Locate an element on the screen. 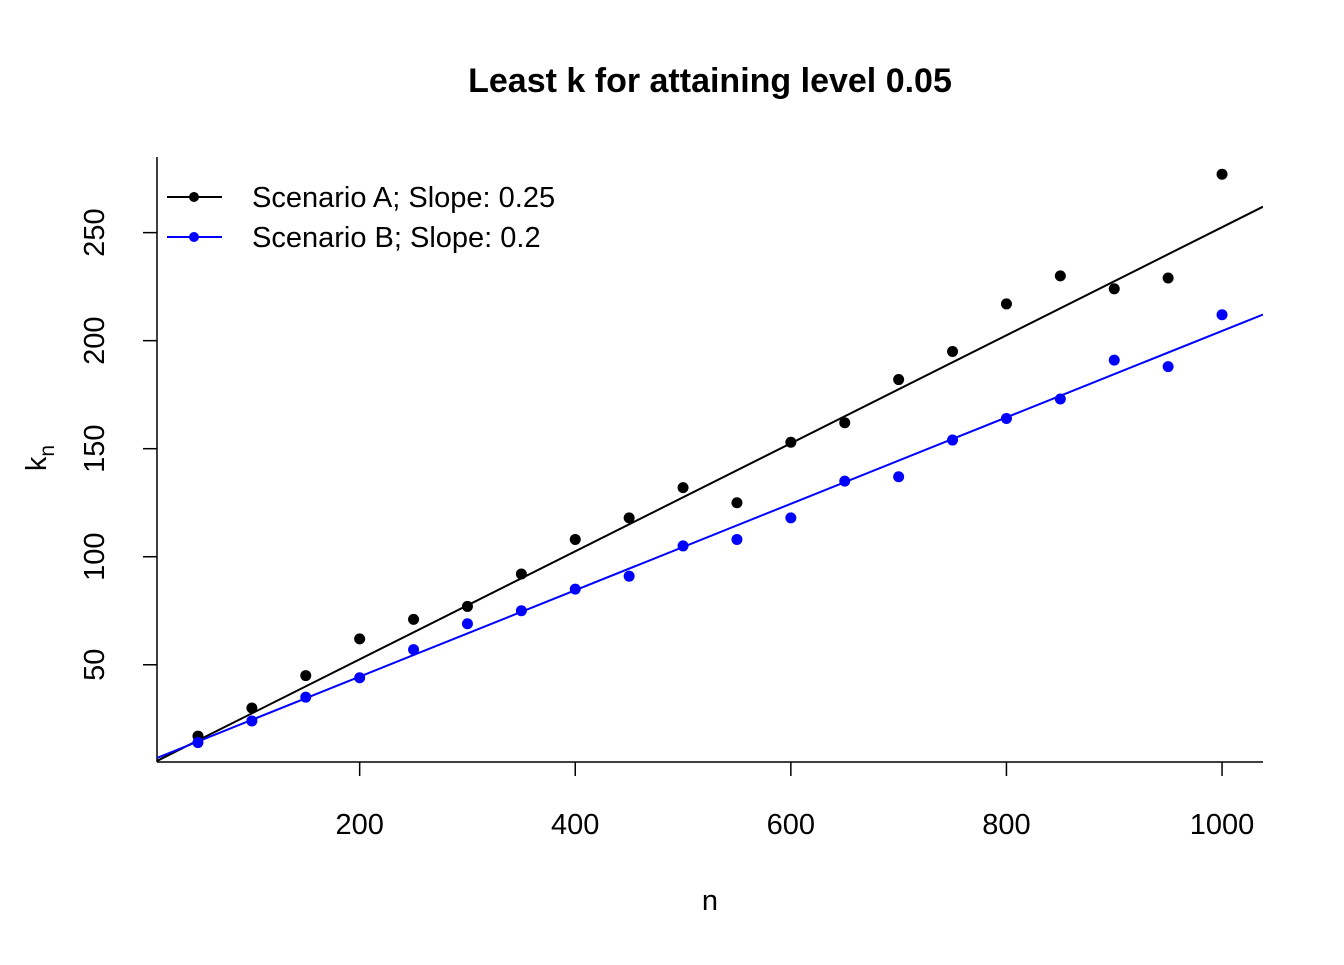  x-tick-label: 1000 is located at coordinates (1222, 825).